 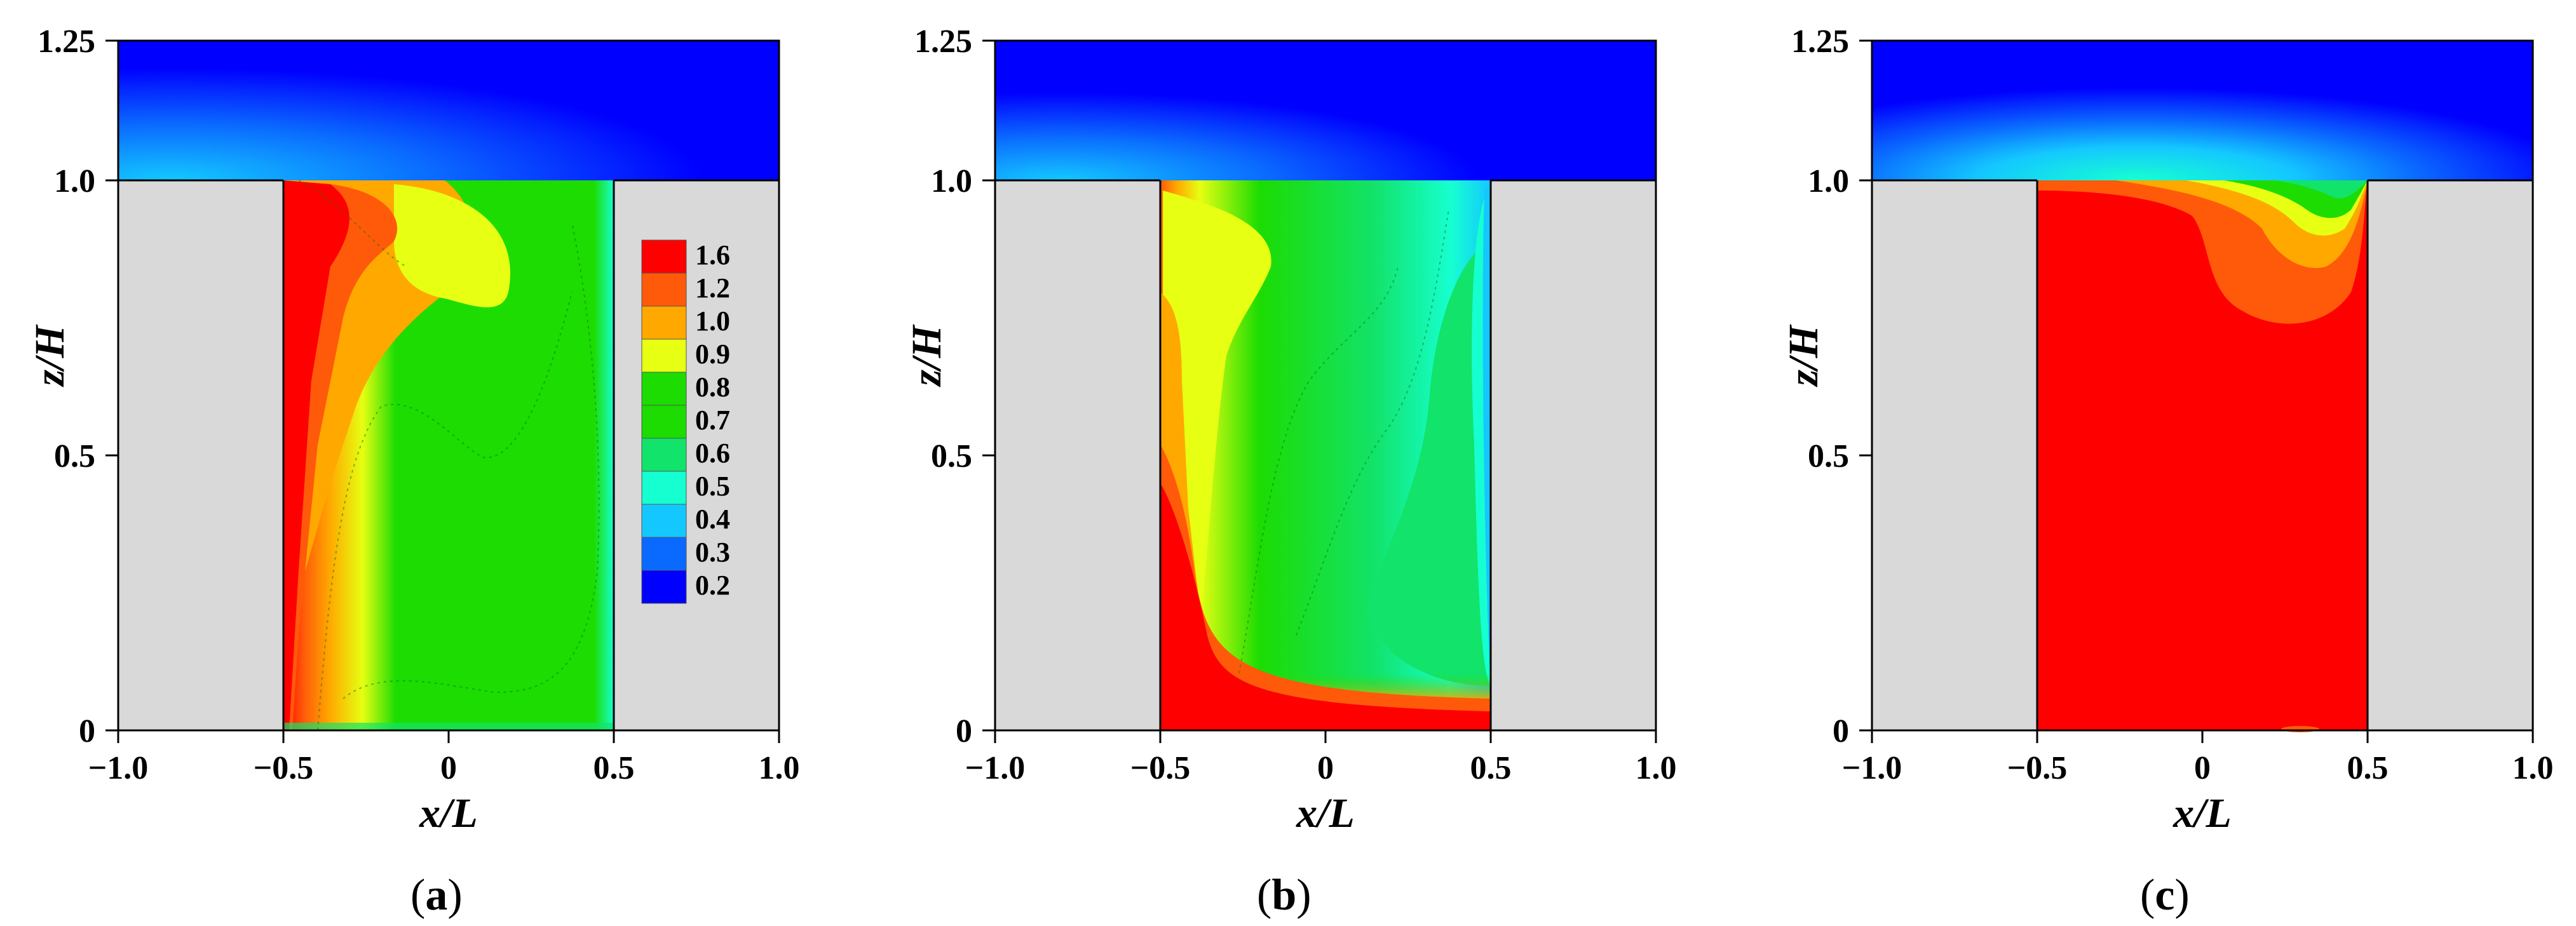 I want to click on panel-a-xlabel: x/L, so click(x=448, y=813).